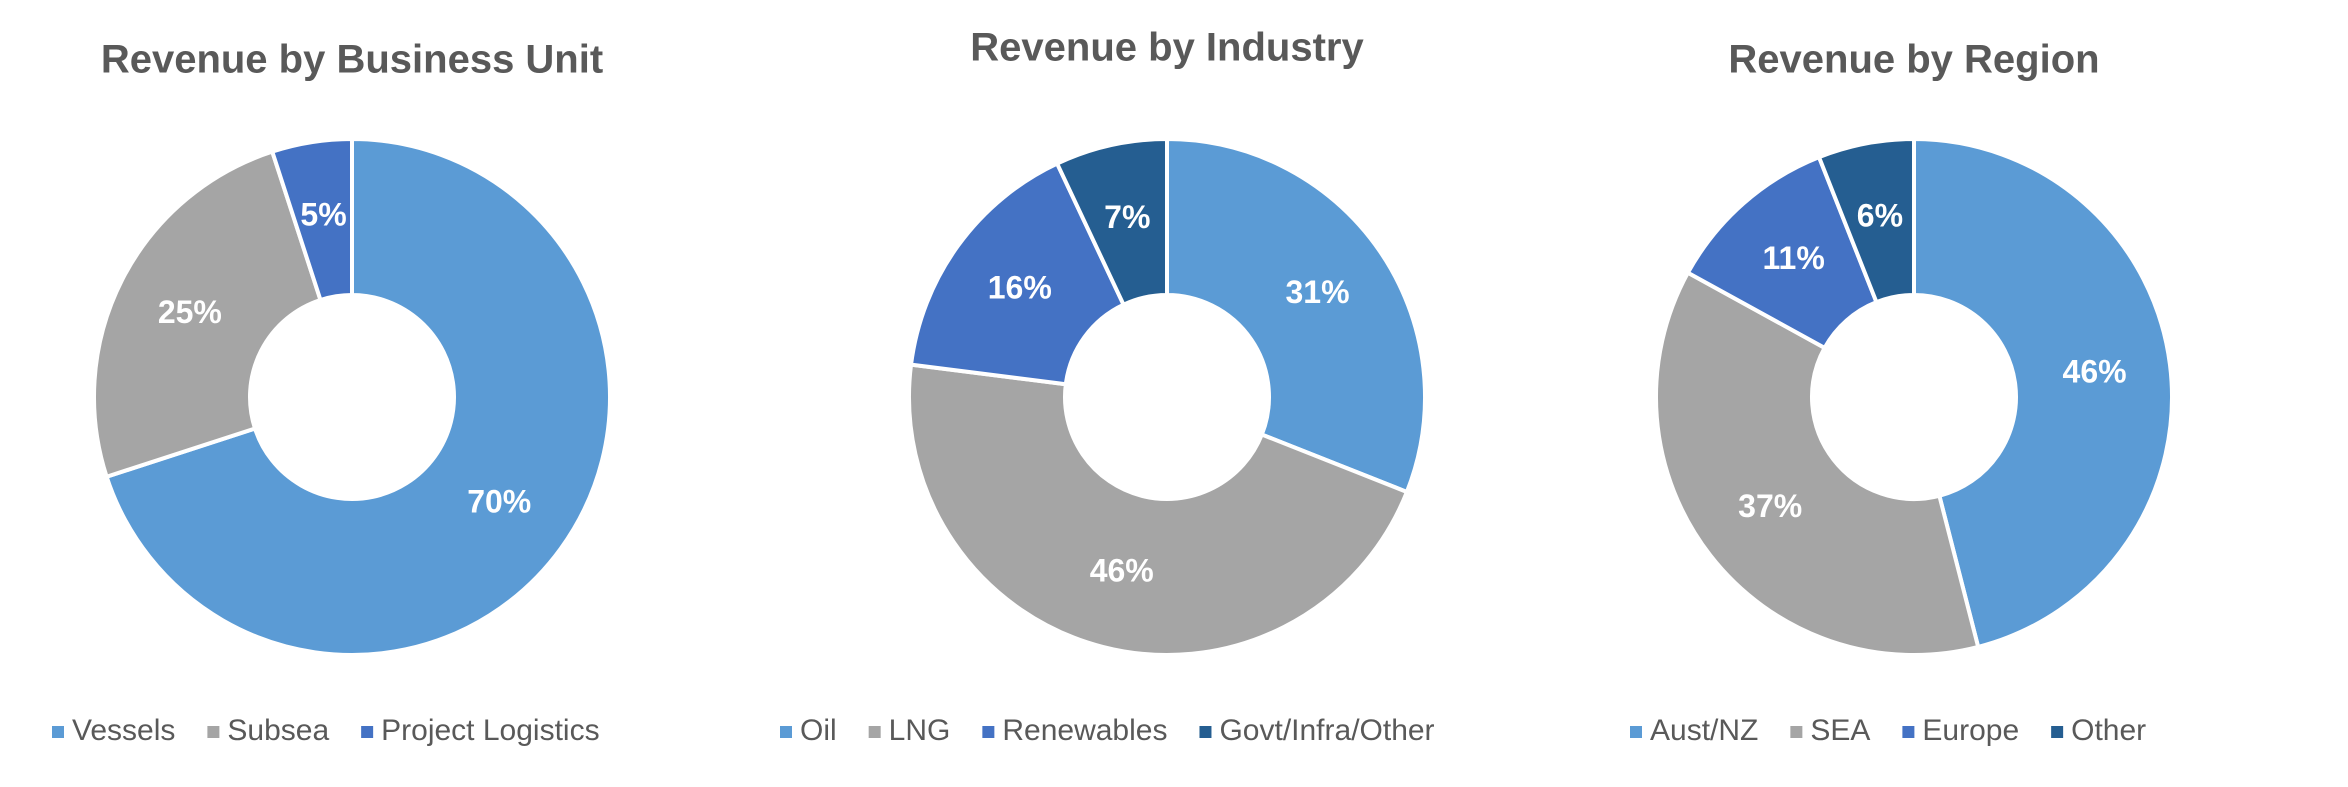  What do you see at coordinates (1880, 216) in the screenshot?
I see `data-label: 6%` at bounding box center [1880, 216].